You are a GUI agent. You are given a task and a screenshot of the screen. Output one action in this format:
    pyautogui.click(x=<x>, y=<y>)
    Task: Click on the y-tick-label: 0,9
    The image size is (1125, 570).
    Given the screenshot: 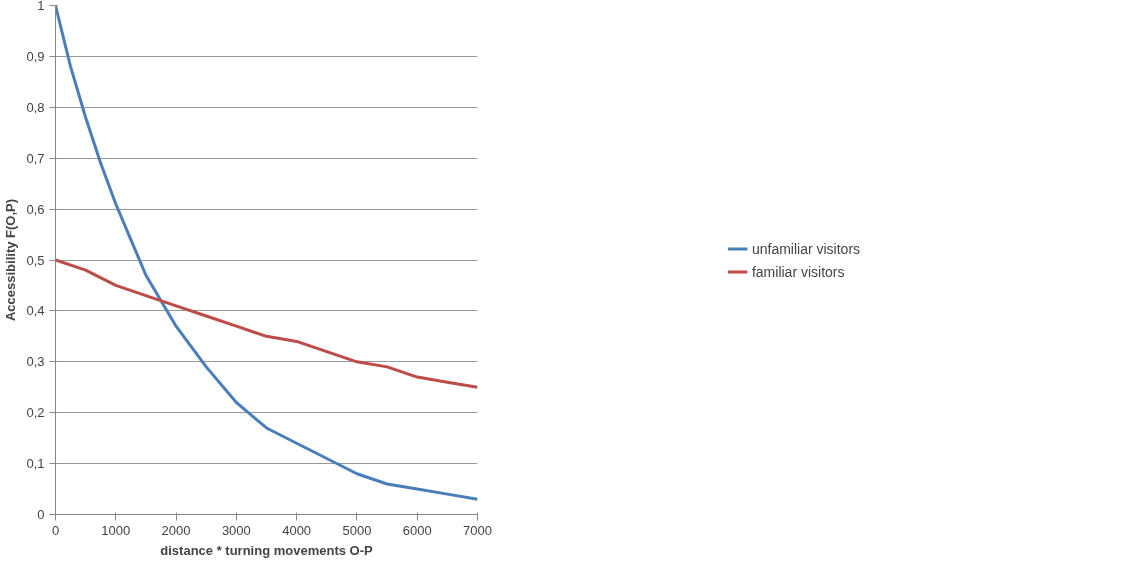 What is the action you would take?
    pyautogui.click(x=35, y=56)
    